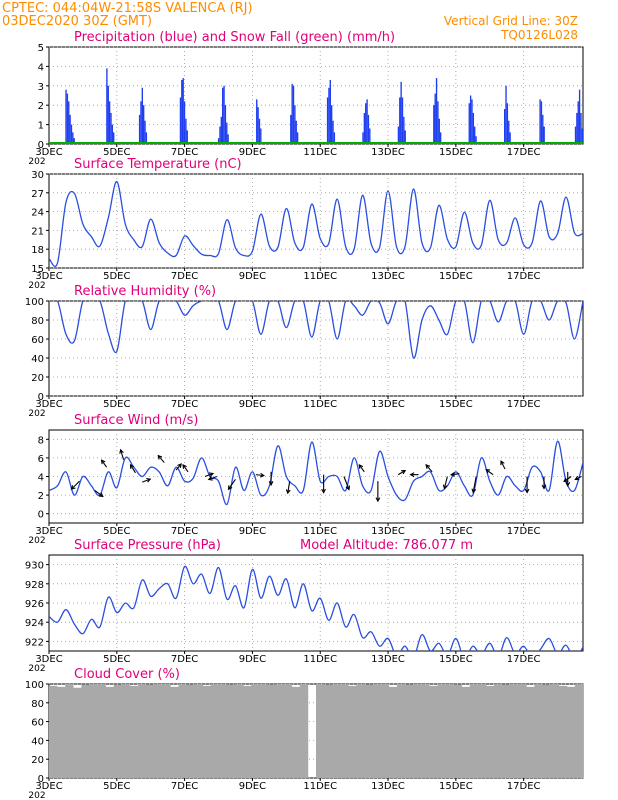 This screenshot has width=618, height=800. What do you see at coordinates (524, 531) in the screenshot?
I see `wind-xtick-label: 17DEC` at bounding box center [524, 531].